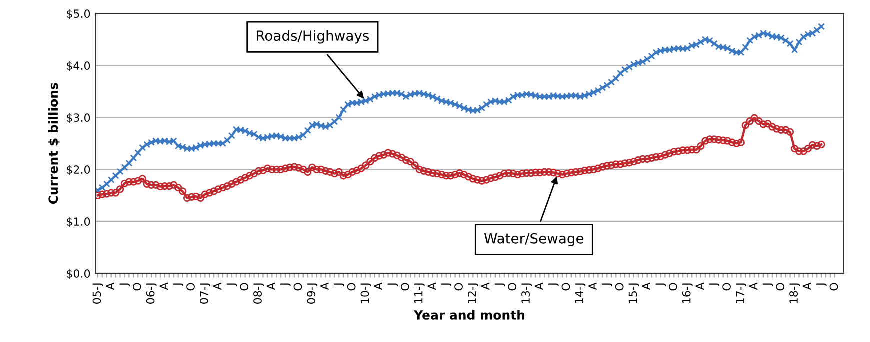 Image resolution: width=870 pixels, height=342 pixels. Describe the element at coordinates (419, 294) in the screenshot. I see `x-tick-label: 11-J` at that location.